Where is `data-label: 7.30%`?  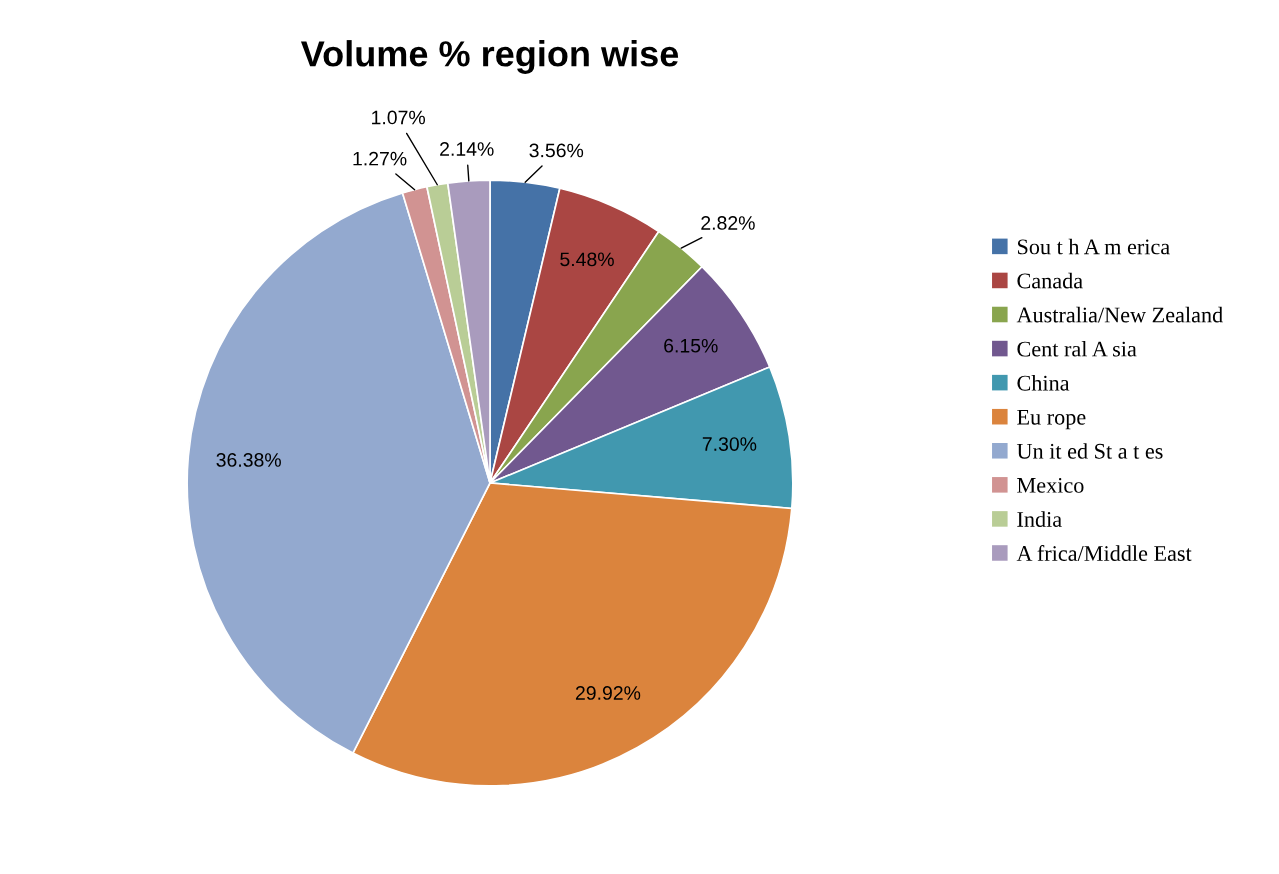
data-label: 7.30% is located at coordinates (729, 444).